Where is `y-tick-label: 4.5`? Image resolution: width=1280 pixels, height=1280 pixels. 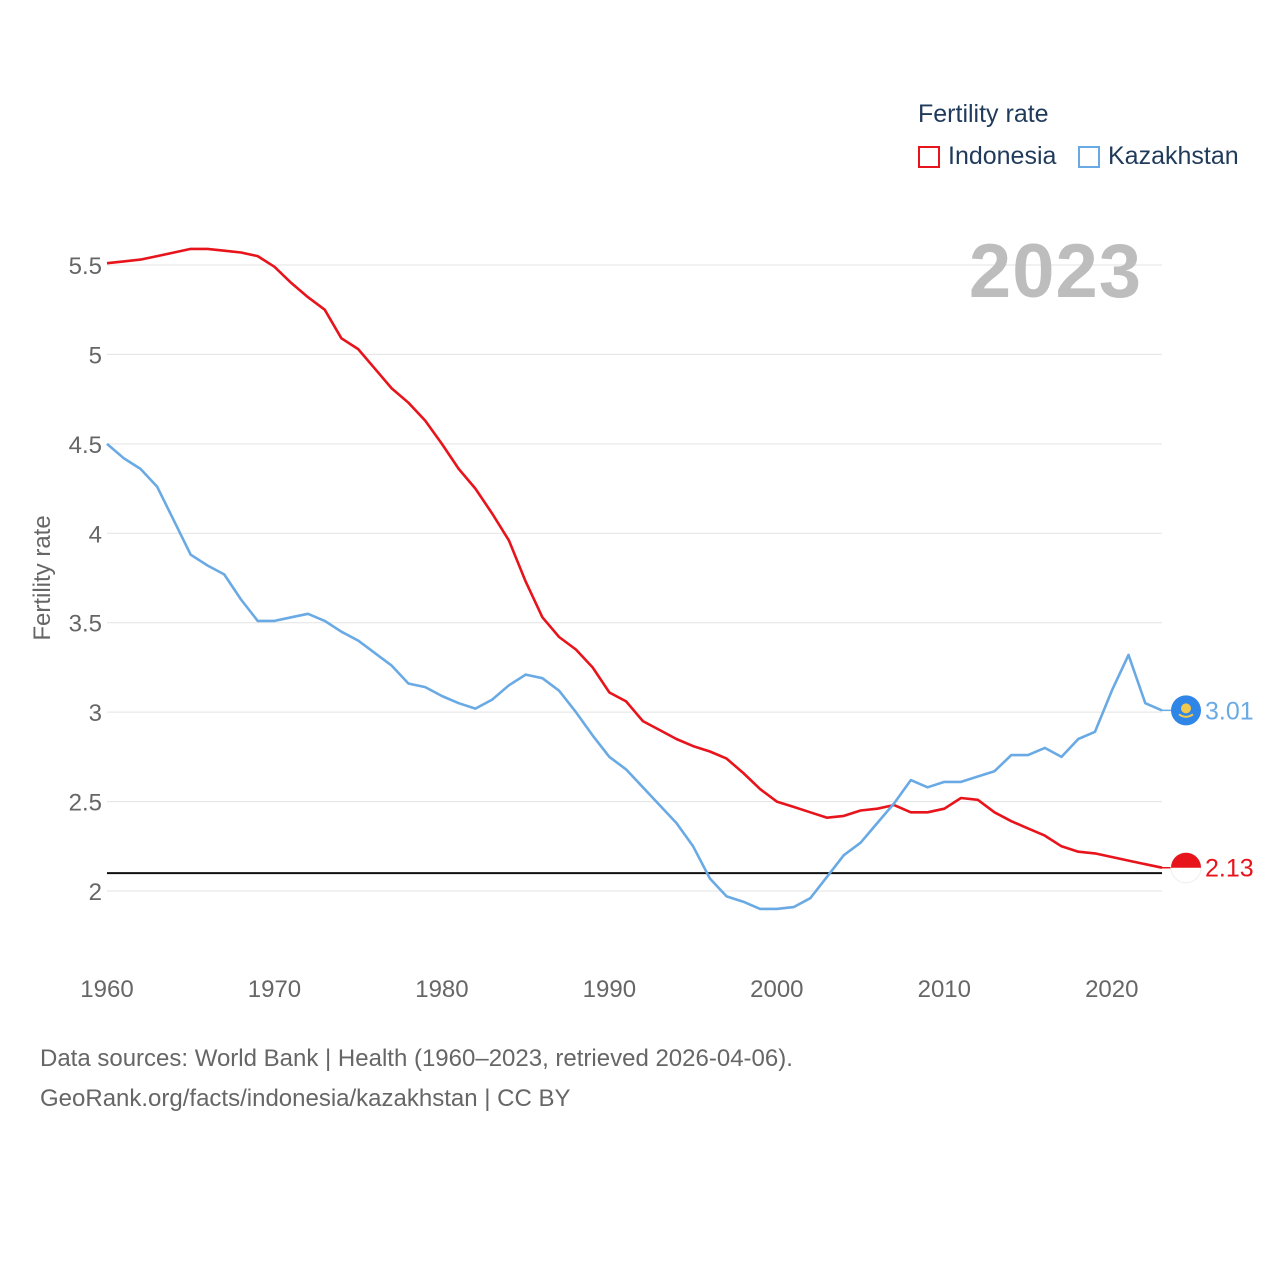
y-tick-label: 4.5 is located at coordinates (85, 445).